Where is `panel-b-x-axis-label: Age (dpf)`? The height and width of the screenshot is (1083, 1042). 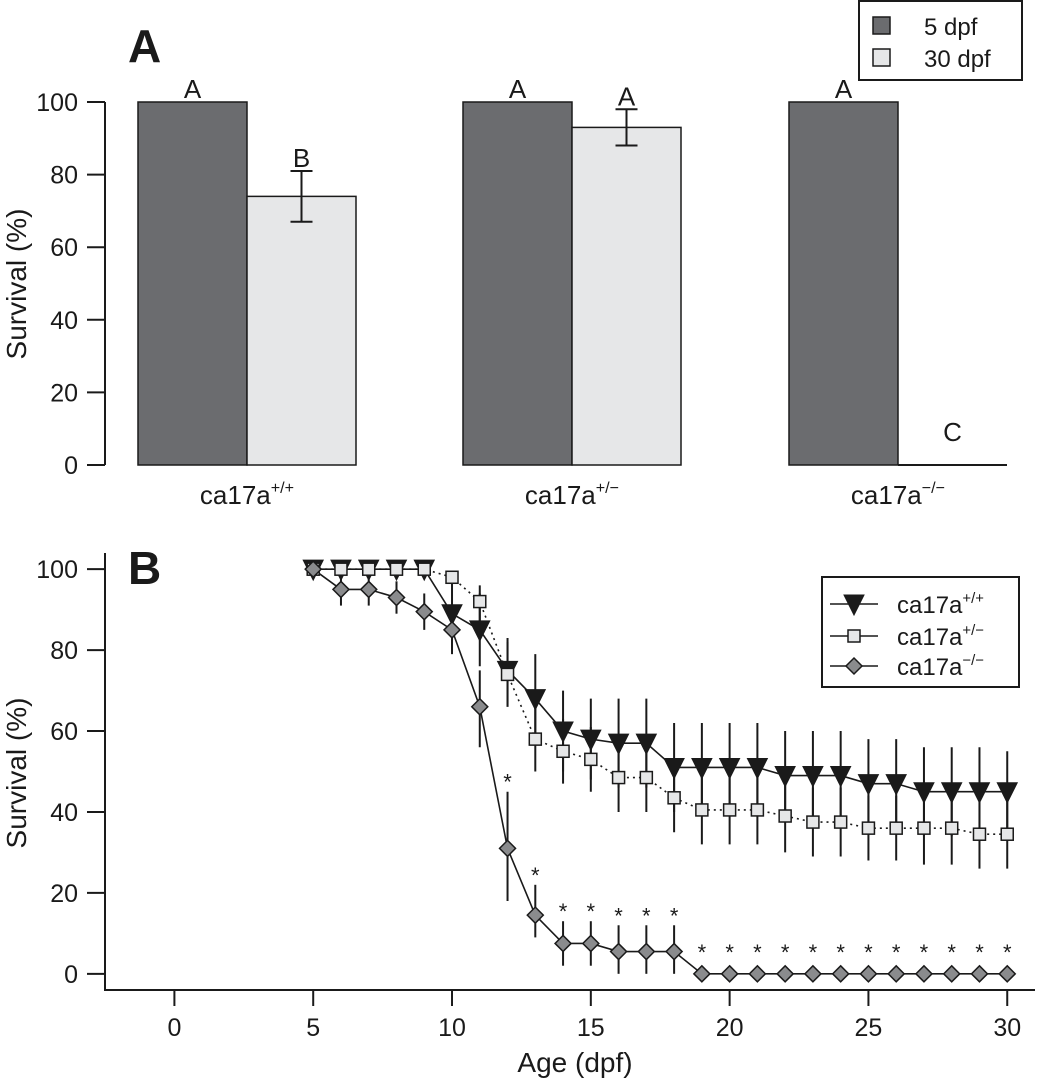
panel-b-x-axis-label: Age (dpf) is located at coordinates (574, 1062).